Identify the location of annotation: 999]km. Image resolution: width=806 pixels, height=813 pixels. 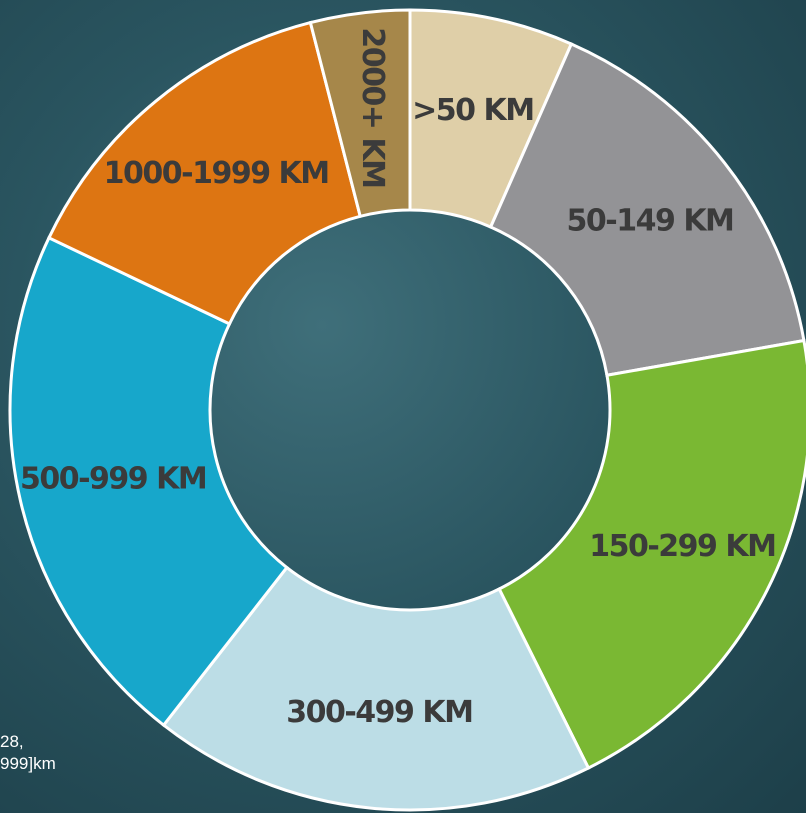
(28, 763).